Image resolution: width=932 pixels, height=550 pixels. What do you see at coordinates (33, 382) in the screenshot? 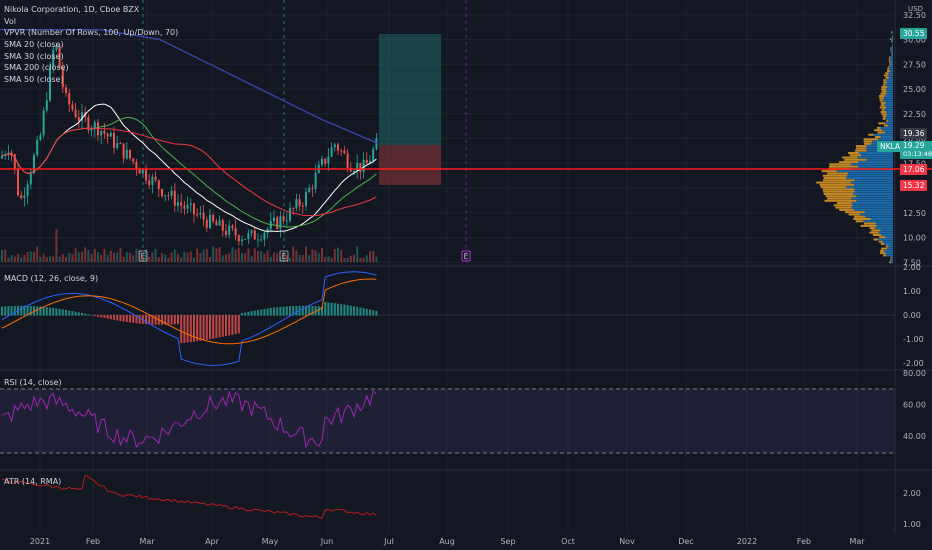
I see `rsi-legend: RSI (14, close)` at bounding box center [33, 382].